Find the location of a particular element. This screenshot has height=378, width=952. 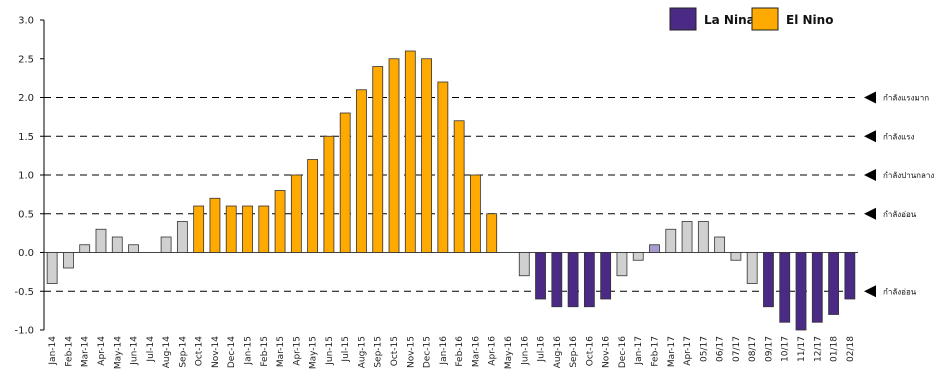

y-tick-label: 1.5 is located at coordinates (26, 137).